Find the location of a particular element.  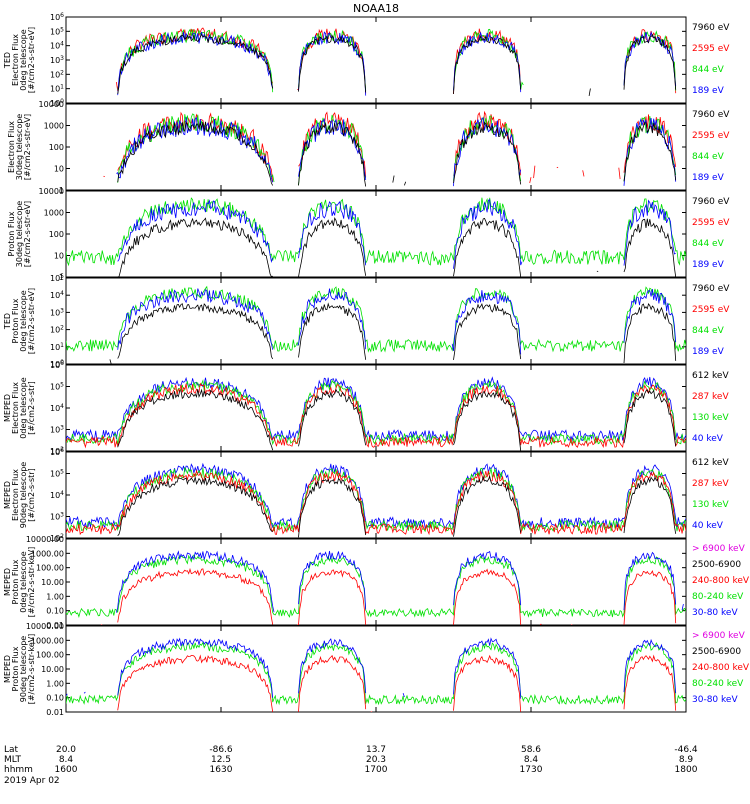

legend-entry: 2500-6900 is located at coordinates (716, 565).